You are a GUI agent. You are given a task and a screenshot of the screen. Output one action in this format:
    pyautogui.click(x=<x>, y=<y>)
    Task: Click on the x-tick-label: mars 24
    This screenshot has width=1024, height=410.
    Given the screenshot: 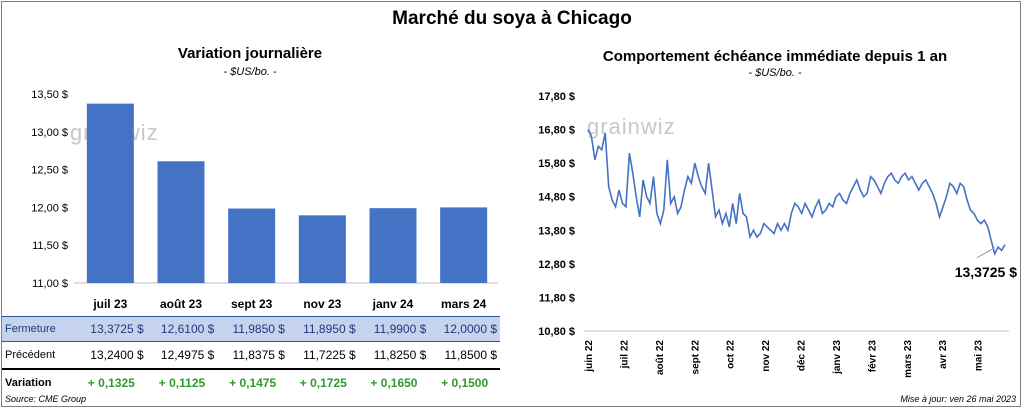 What is the action you would take?
    pyautogui.click(x=464, y=304)
    